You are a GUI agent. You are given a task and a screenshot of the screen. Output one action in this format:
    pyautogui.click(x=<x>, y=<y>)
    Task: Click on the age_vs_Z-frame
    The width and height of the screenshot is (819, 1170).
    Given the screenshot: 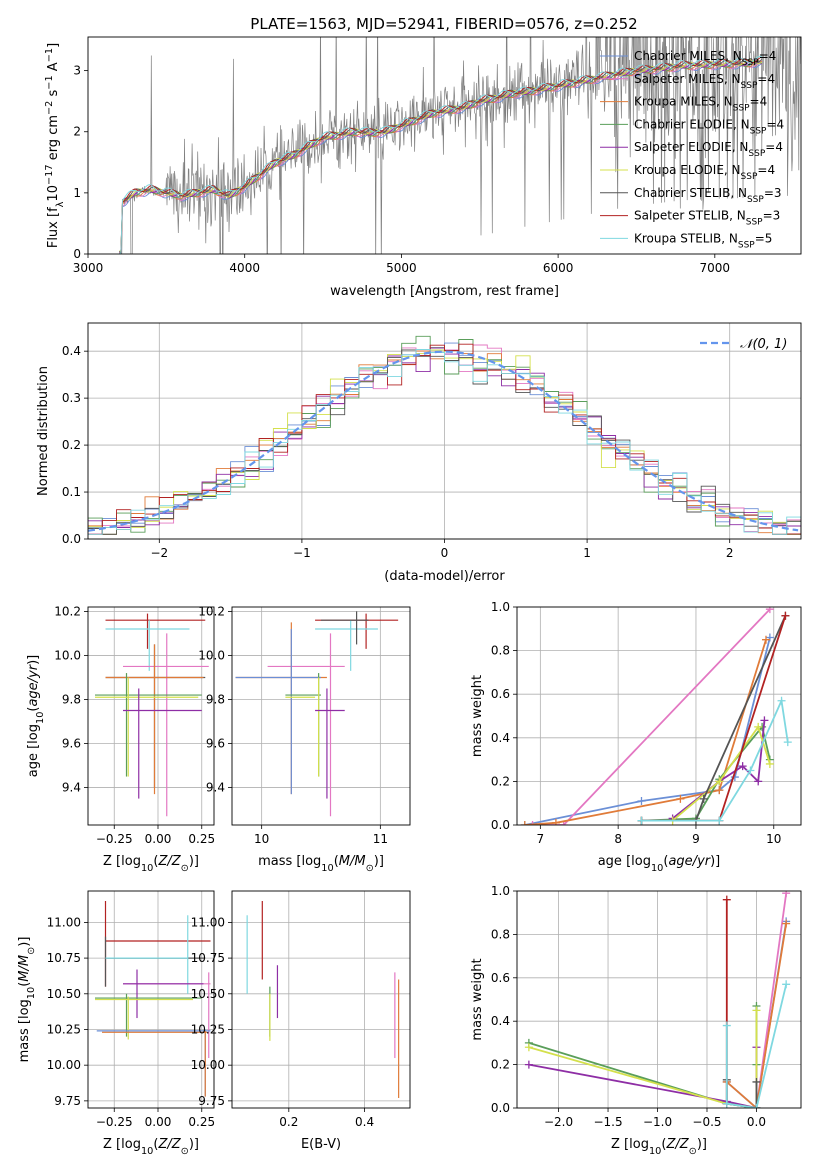 What is the action you would take?
    pyautogui.click(x=151, y=716)
    